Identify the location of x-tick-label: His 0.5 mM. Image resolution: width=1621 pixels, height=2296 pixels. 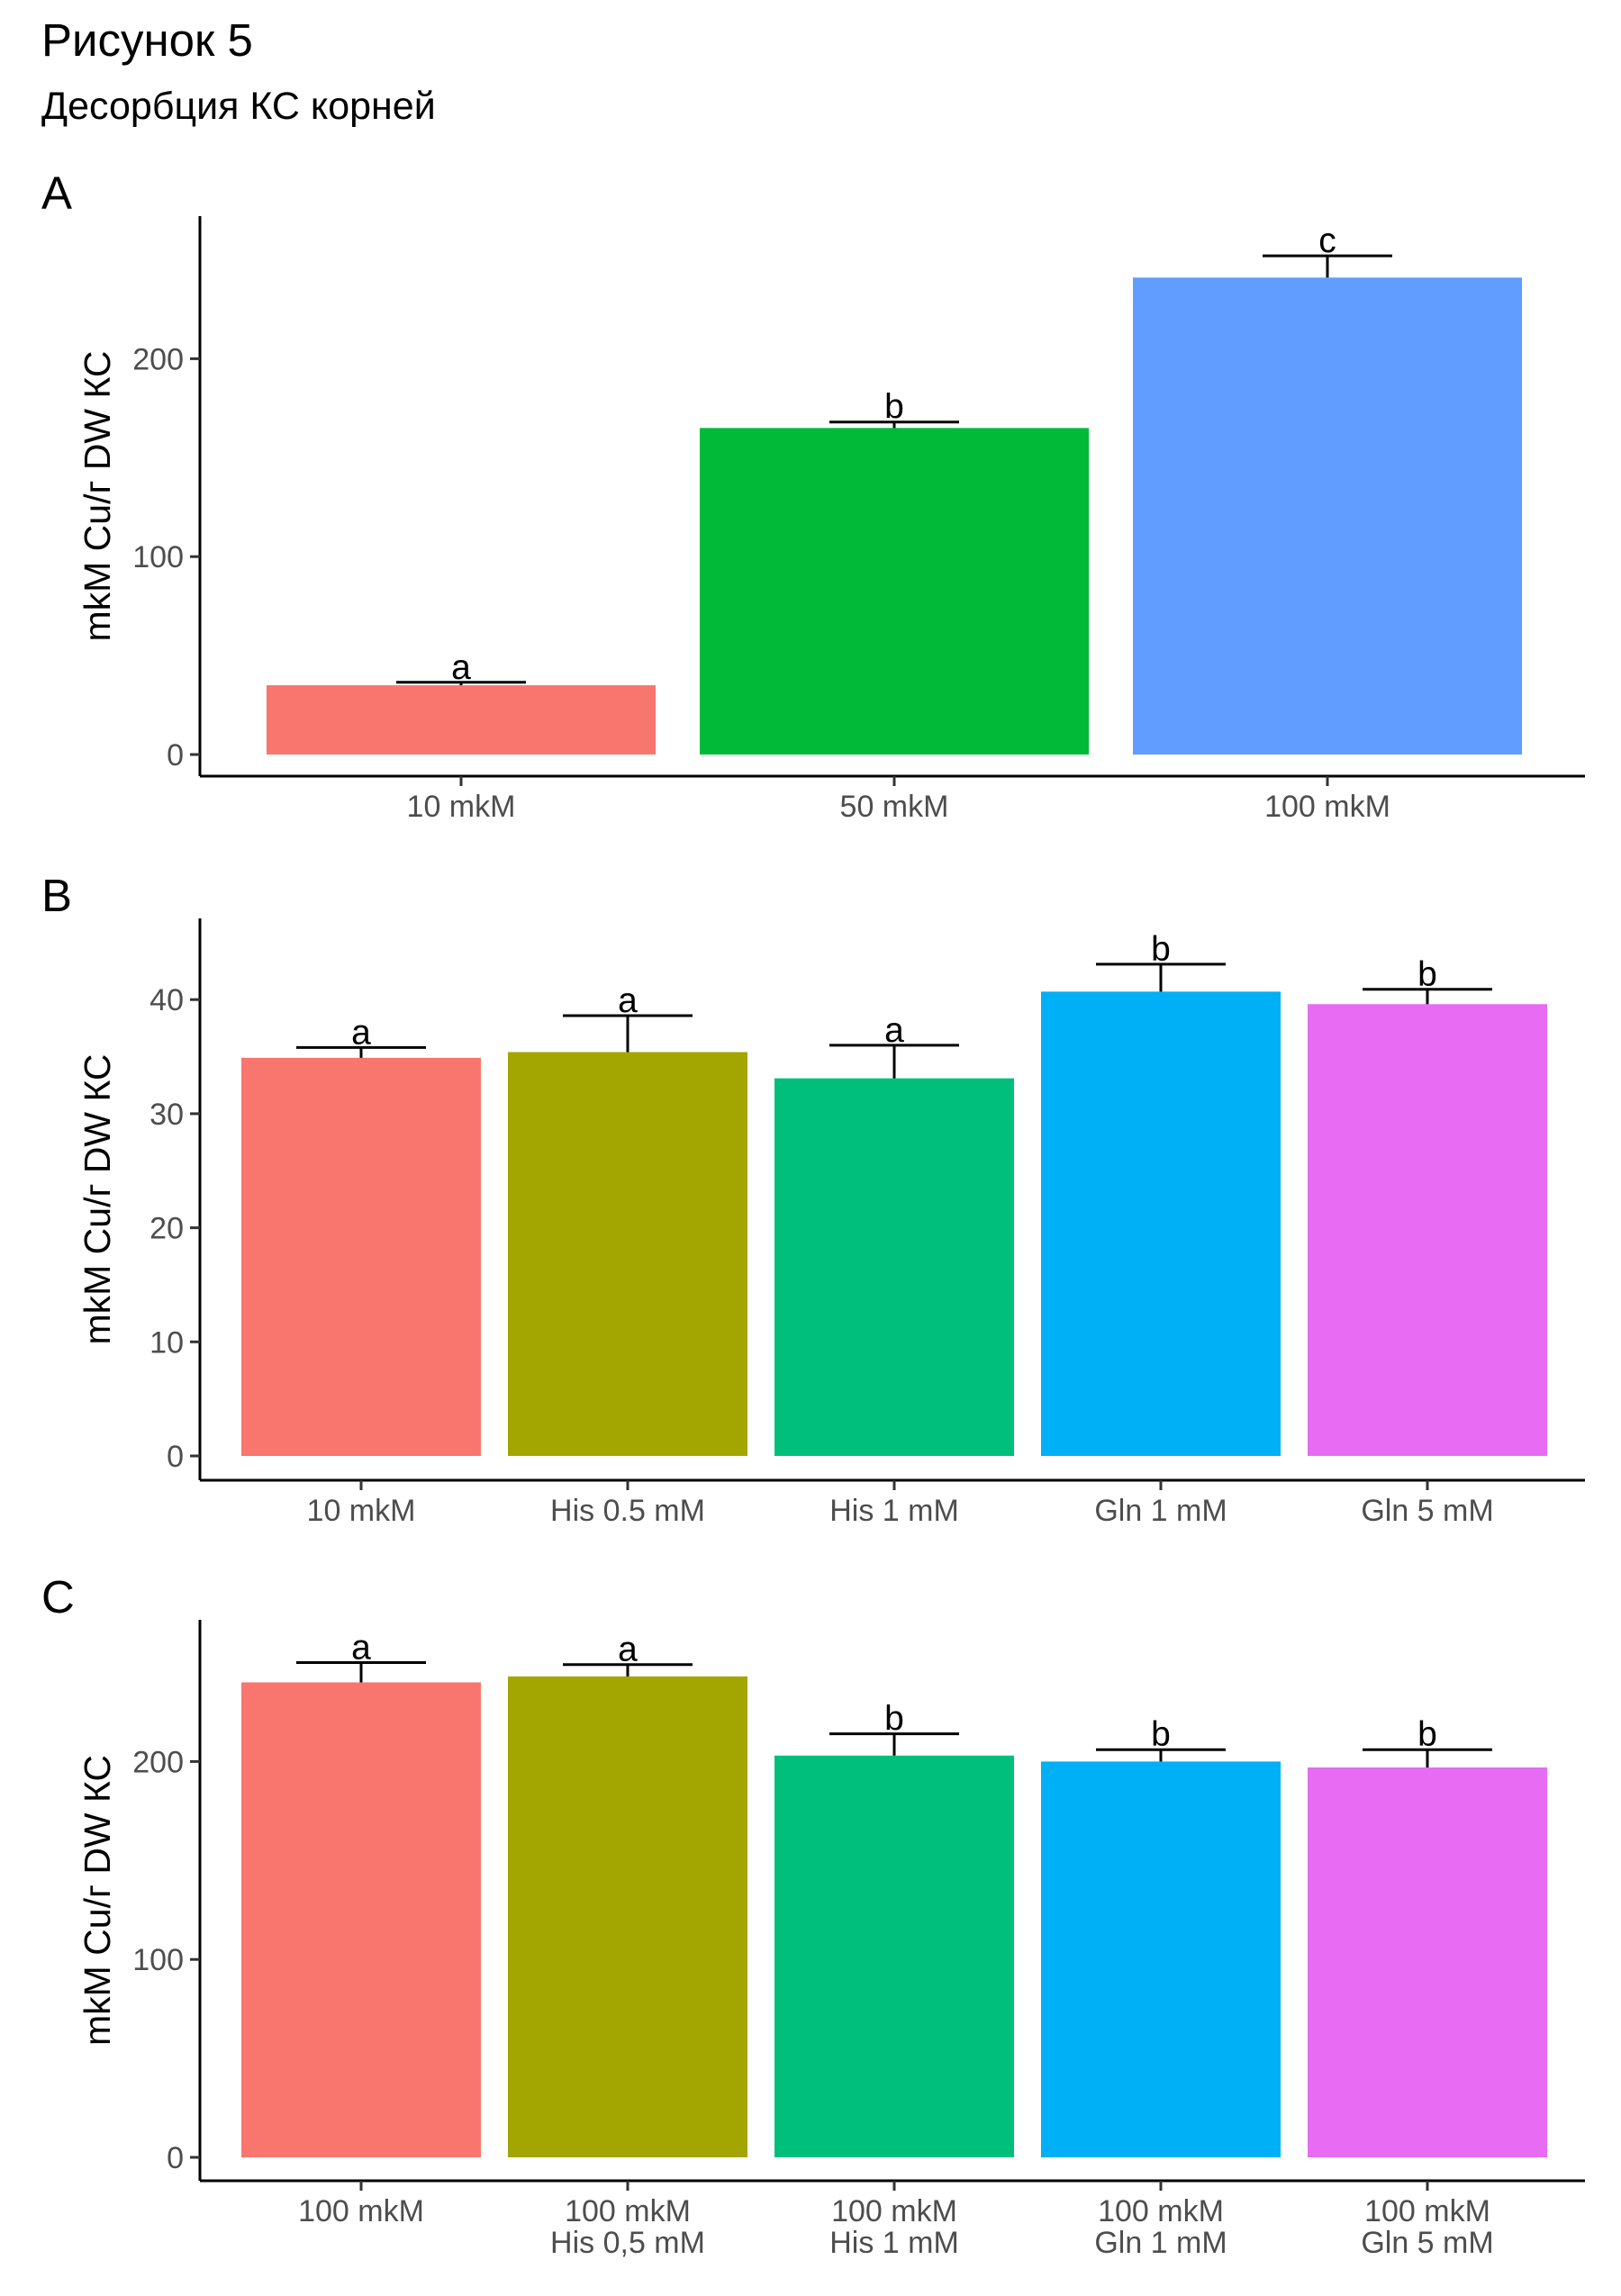
(627, 1511).